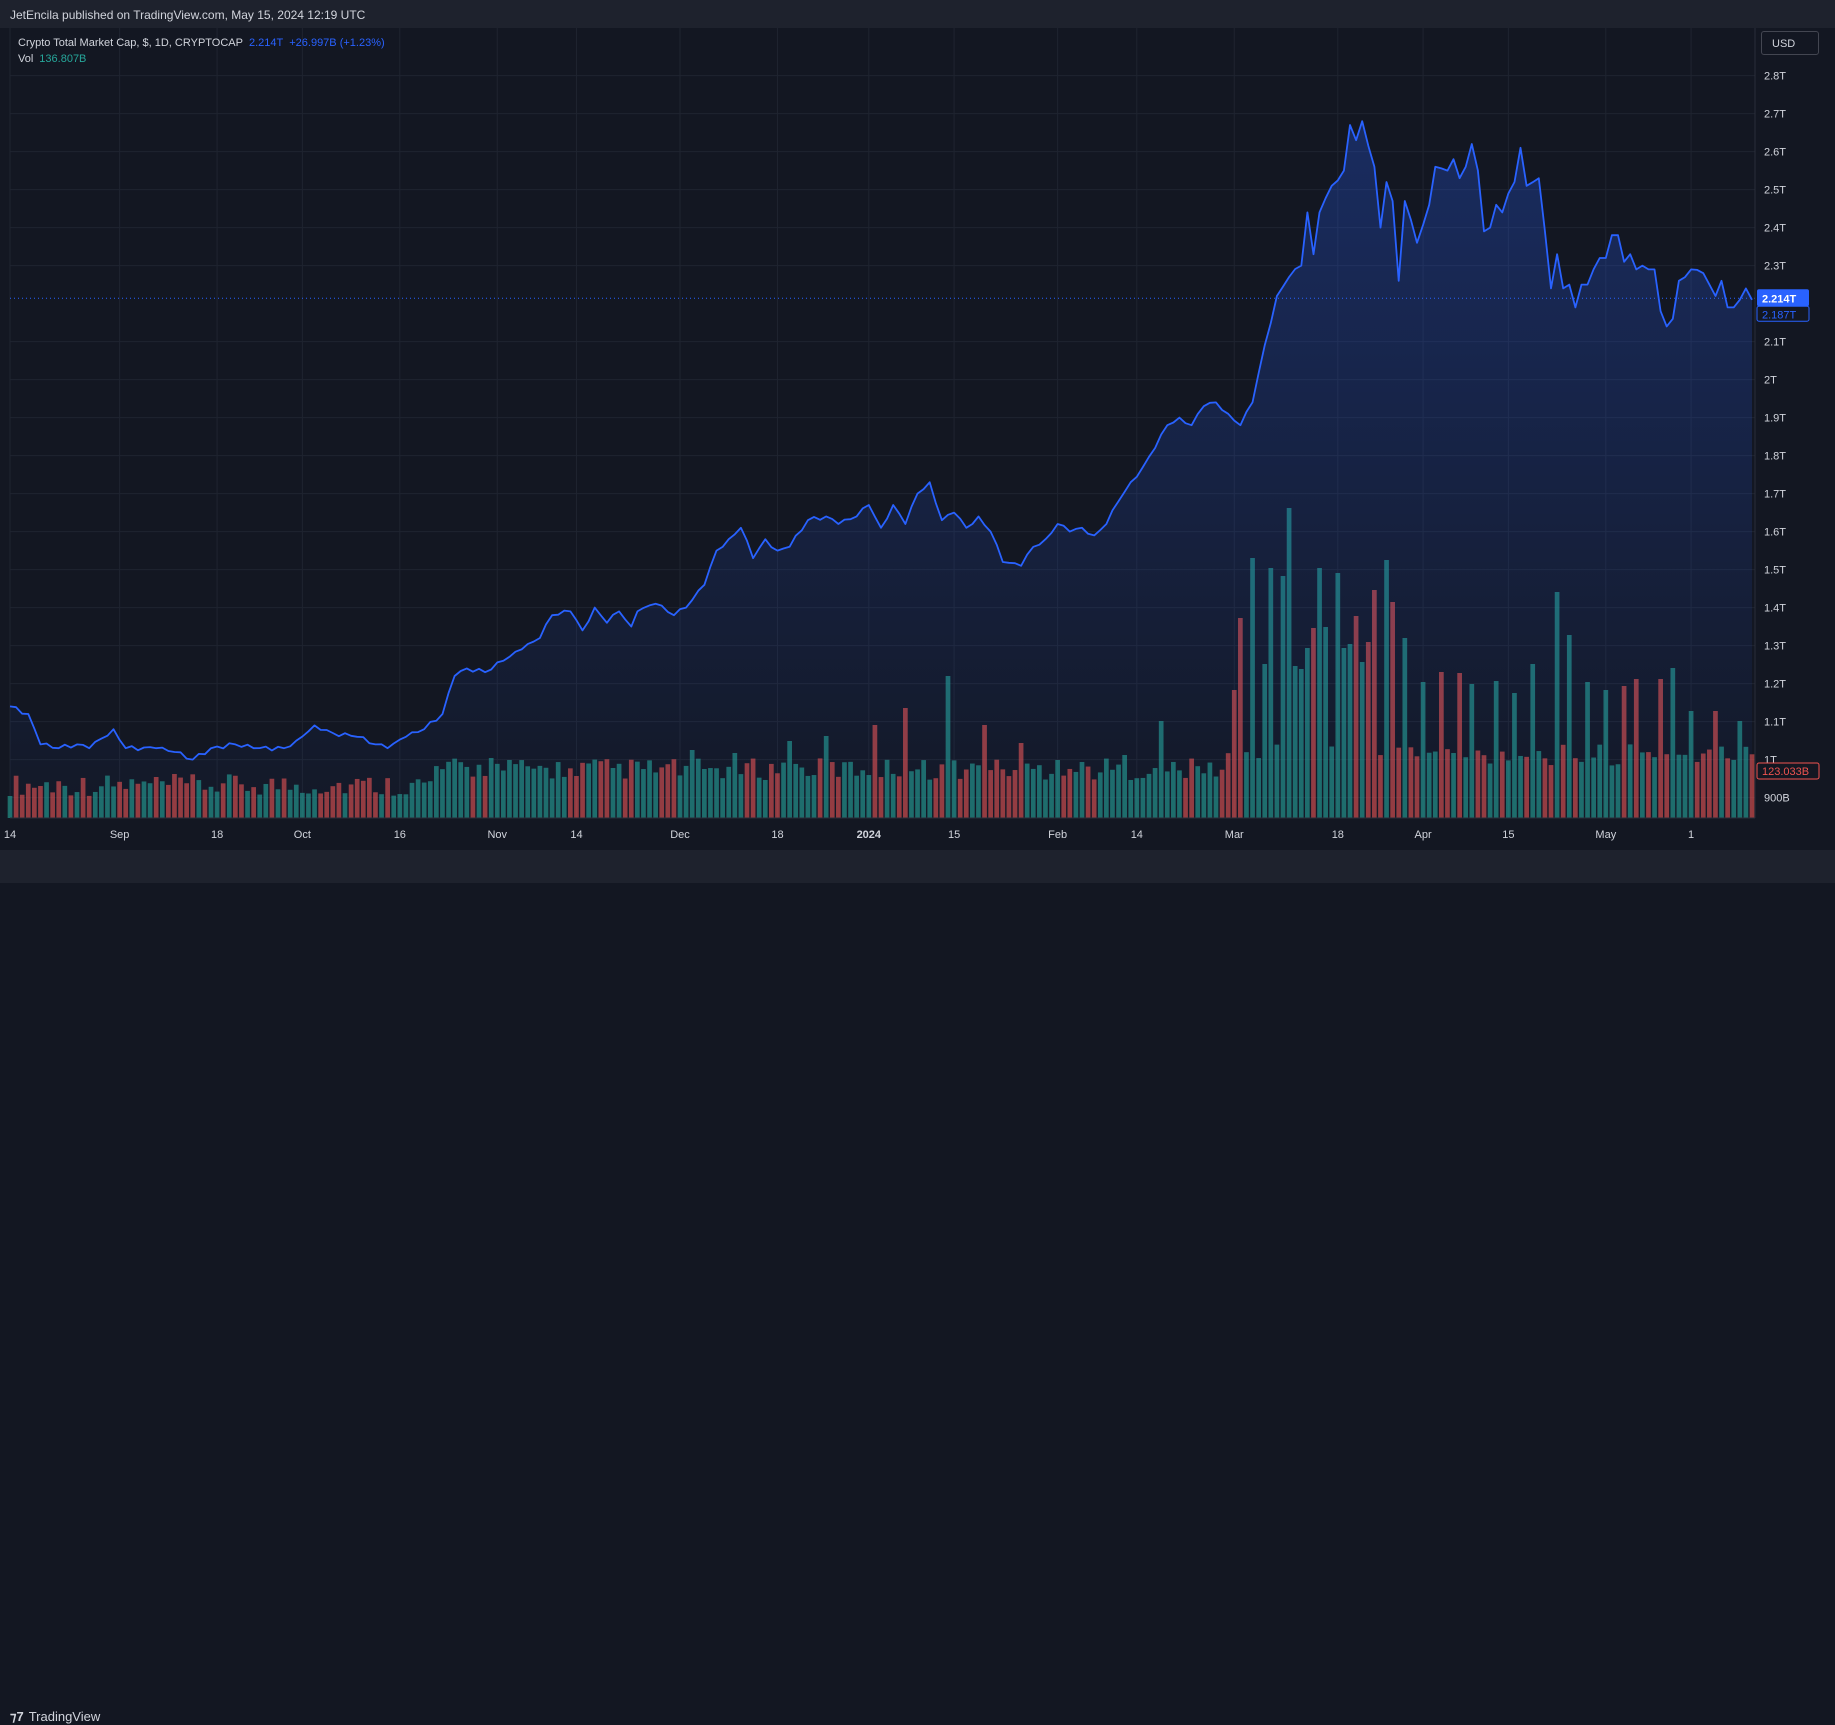 The height and width of the screenshot is (1725, 1835). I want to click on brand-name: TradingView, so click(64, 1716).